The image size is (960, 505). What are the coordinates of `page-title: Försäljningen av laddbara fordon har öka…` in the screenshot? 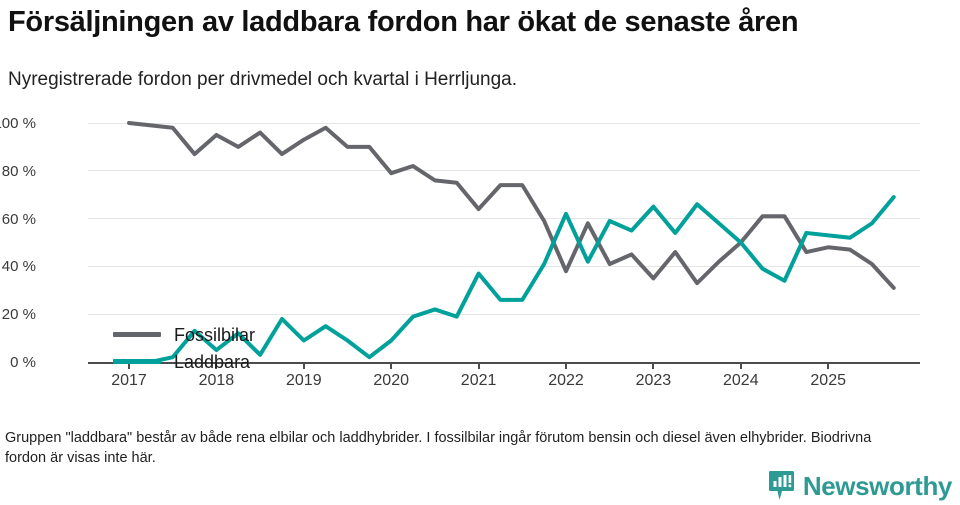 It's located at (403, 22).